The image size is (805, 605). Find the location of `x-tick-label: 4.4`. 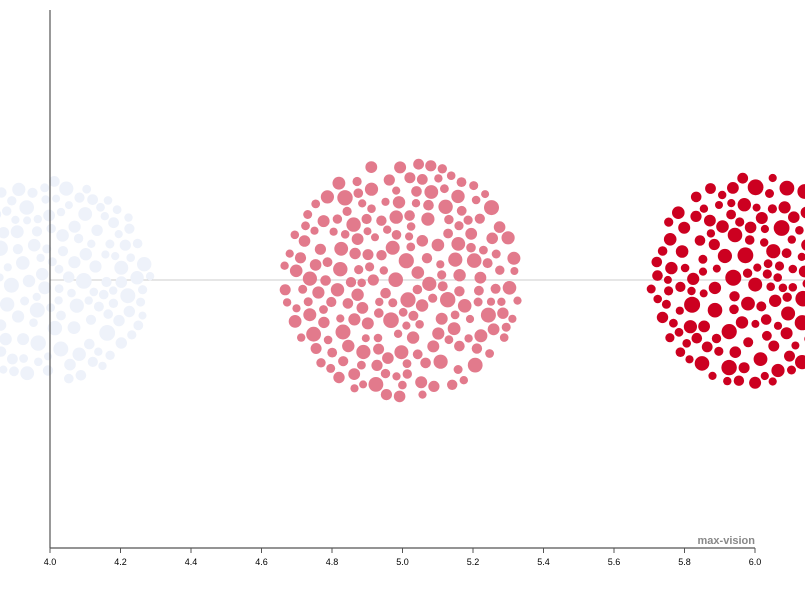

x-tick-label: 4.4 is located at coordinates (191, 562).